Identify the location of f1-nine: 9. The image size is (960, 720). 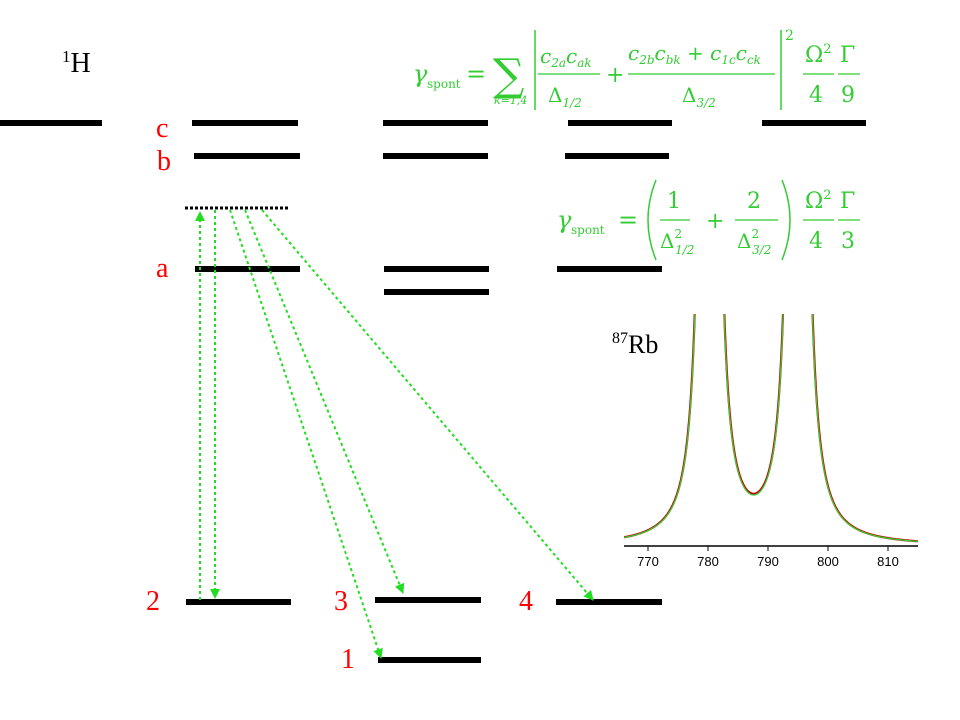
(848, 95).